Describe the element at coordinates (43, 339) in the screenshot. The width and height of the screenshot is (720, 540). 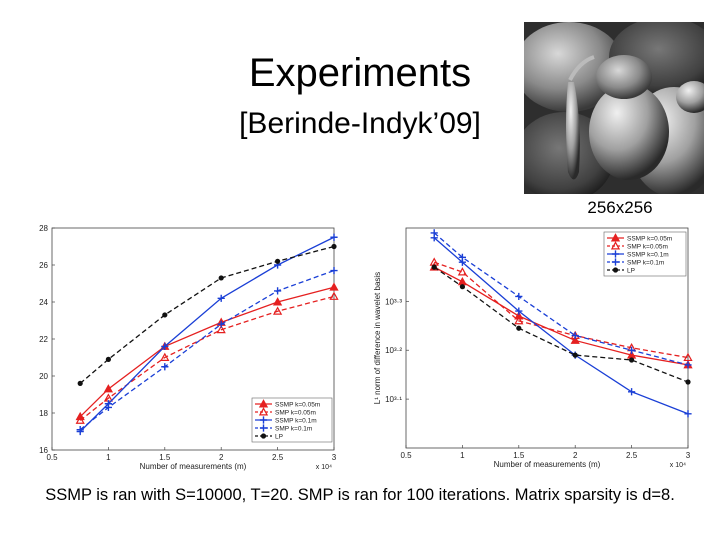
I see `y-tick-label: 22` at that location.